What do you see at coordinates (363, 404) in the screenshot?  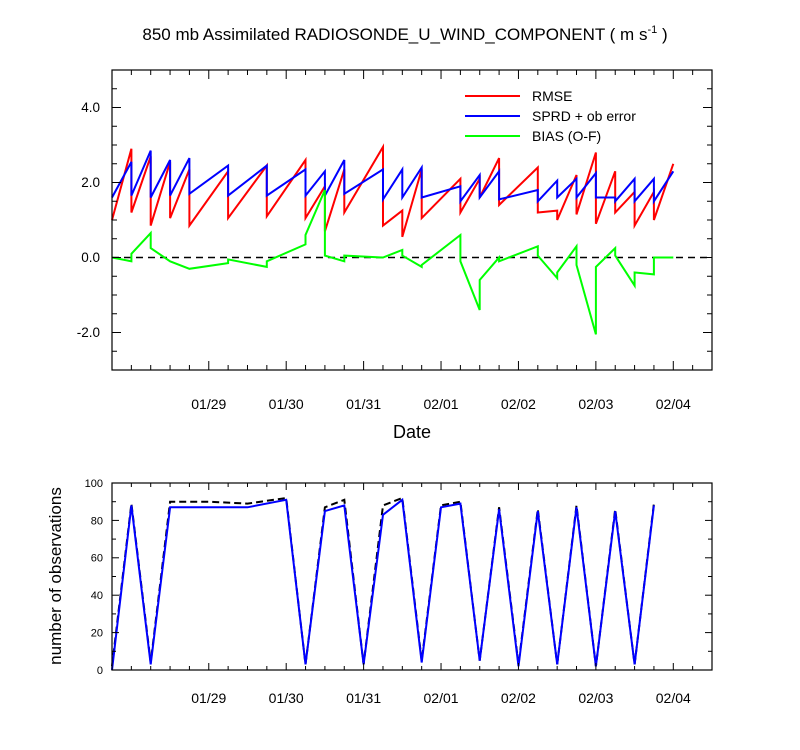 I see `top-x-tick-label: 01/31` at bounding box center [363, 404].